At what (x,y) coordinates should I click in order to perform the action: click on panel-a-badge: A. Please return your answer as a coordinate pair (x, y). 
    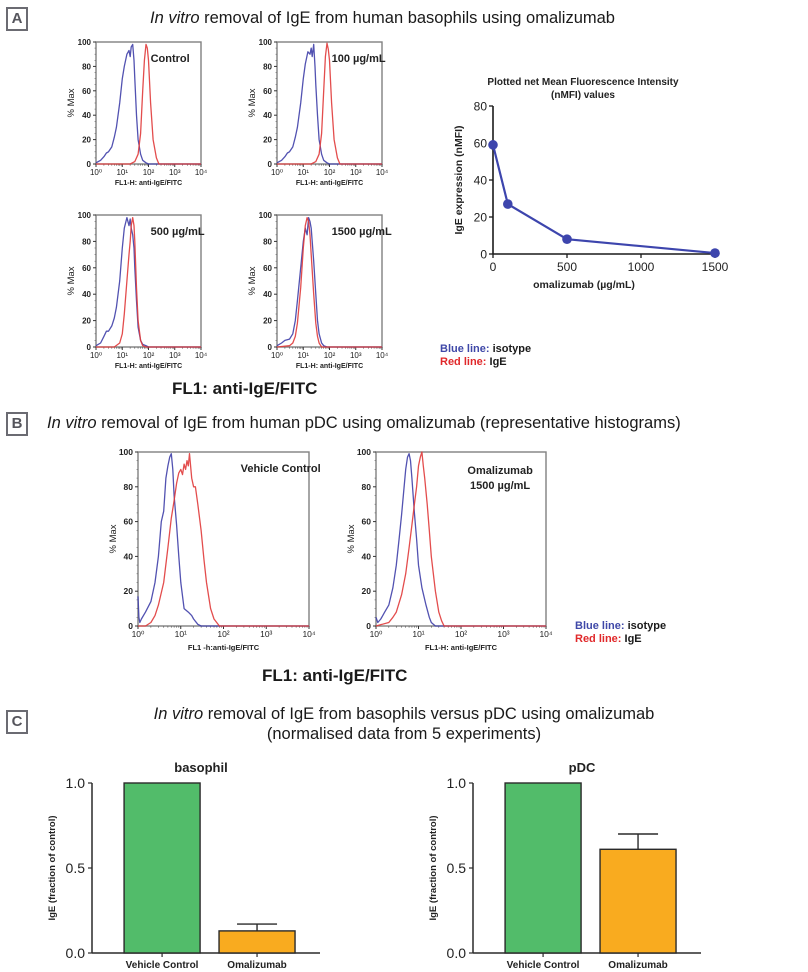
    Looking at the image, I should click on (17, 19).